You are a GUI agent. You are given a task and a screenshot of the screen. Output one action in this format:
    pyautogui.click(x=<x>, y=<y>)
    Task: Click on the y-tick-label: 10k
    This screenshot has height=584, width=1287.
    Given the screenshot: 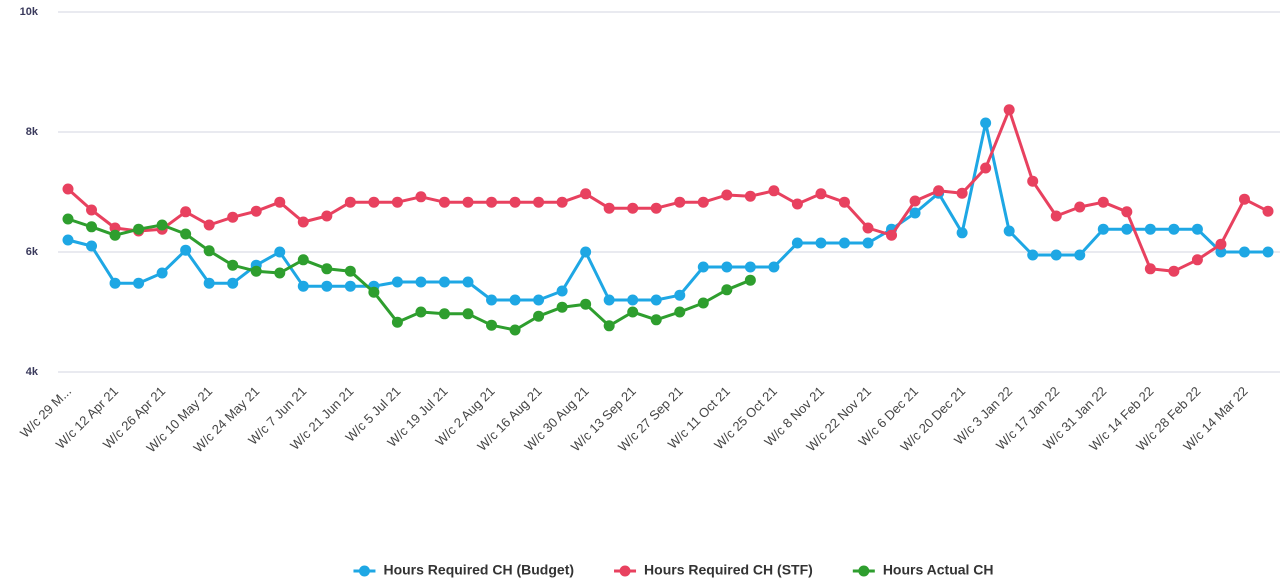 What is the action you would take?
    pyautogui.click(x=29, y=12)
    